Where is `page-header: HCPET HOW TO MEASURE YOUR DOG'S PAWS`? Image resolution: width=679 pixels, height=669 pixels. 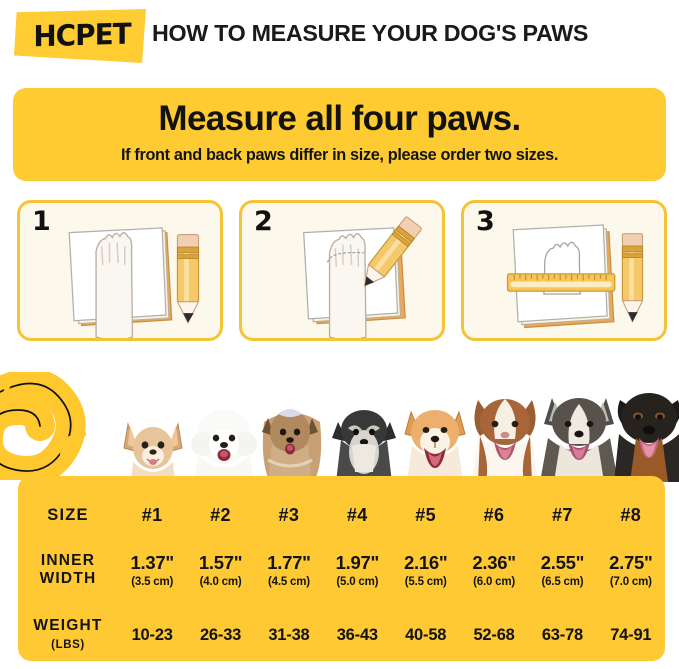 page-header: HCPET HOW TO MEASURE YOUR DOG'S PAWS is located at coordinates (339, 38).